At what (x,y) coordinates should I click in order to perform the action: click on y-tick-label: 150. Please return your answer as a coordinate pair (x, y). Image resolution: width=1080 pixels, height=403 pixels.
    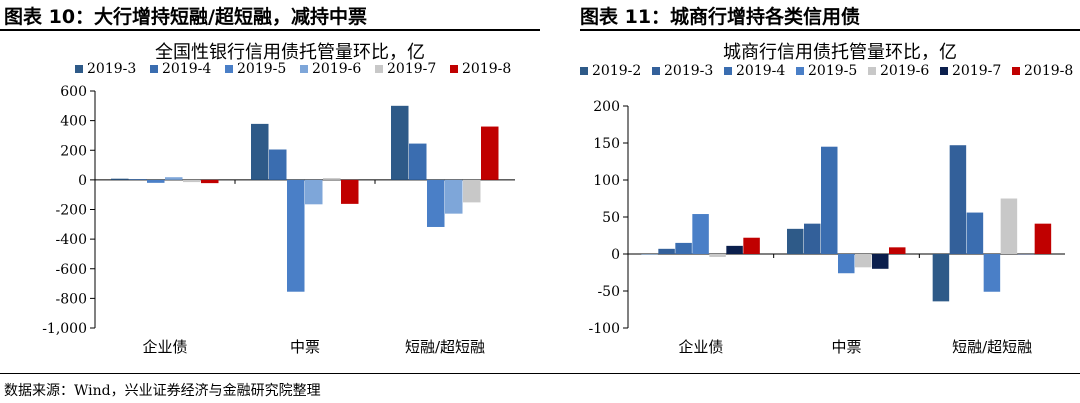
    Looking at the image, I should click on (606, 144).